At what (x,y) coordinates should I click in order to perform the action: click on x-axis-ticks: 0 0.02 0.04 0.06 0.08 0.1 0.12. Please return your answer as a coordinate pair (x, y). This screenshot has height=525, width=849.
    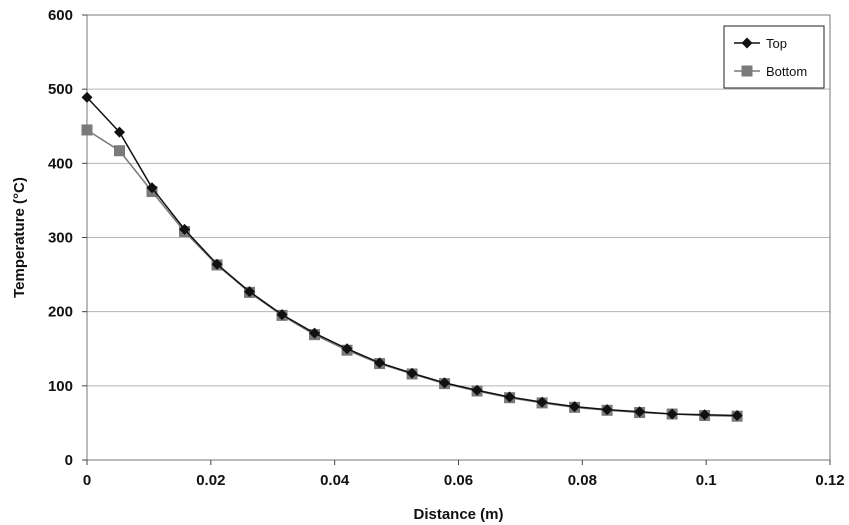
    Looking at the image, I should click on (464, 474).